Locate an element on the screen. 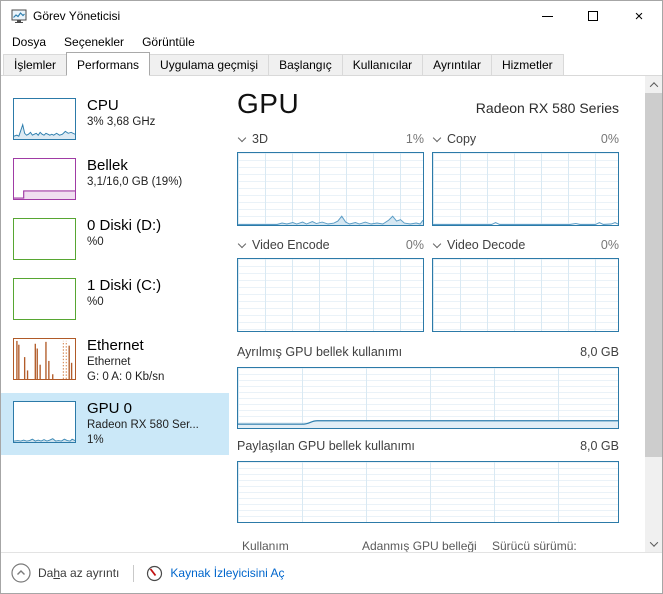 Image resolution: width=663 pixels, height=594 pixels. sidebar-item-ethernet: Ethernet Ethernet G: 0 A: 0 Kb/sn is located at coordinates (115, 361).